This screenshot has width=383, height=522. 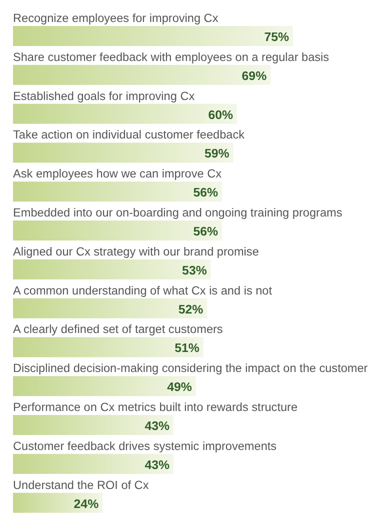 I want to click on data-label: 75%, so click(x=276, y=37).